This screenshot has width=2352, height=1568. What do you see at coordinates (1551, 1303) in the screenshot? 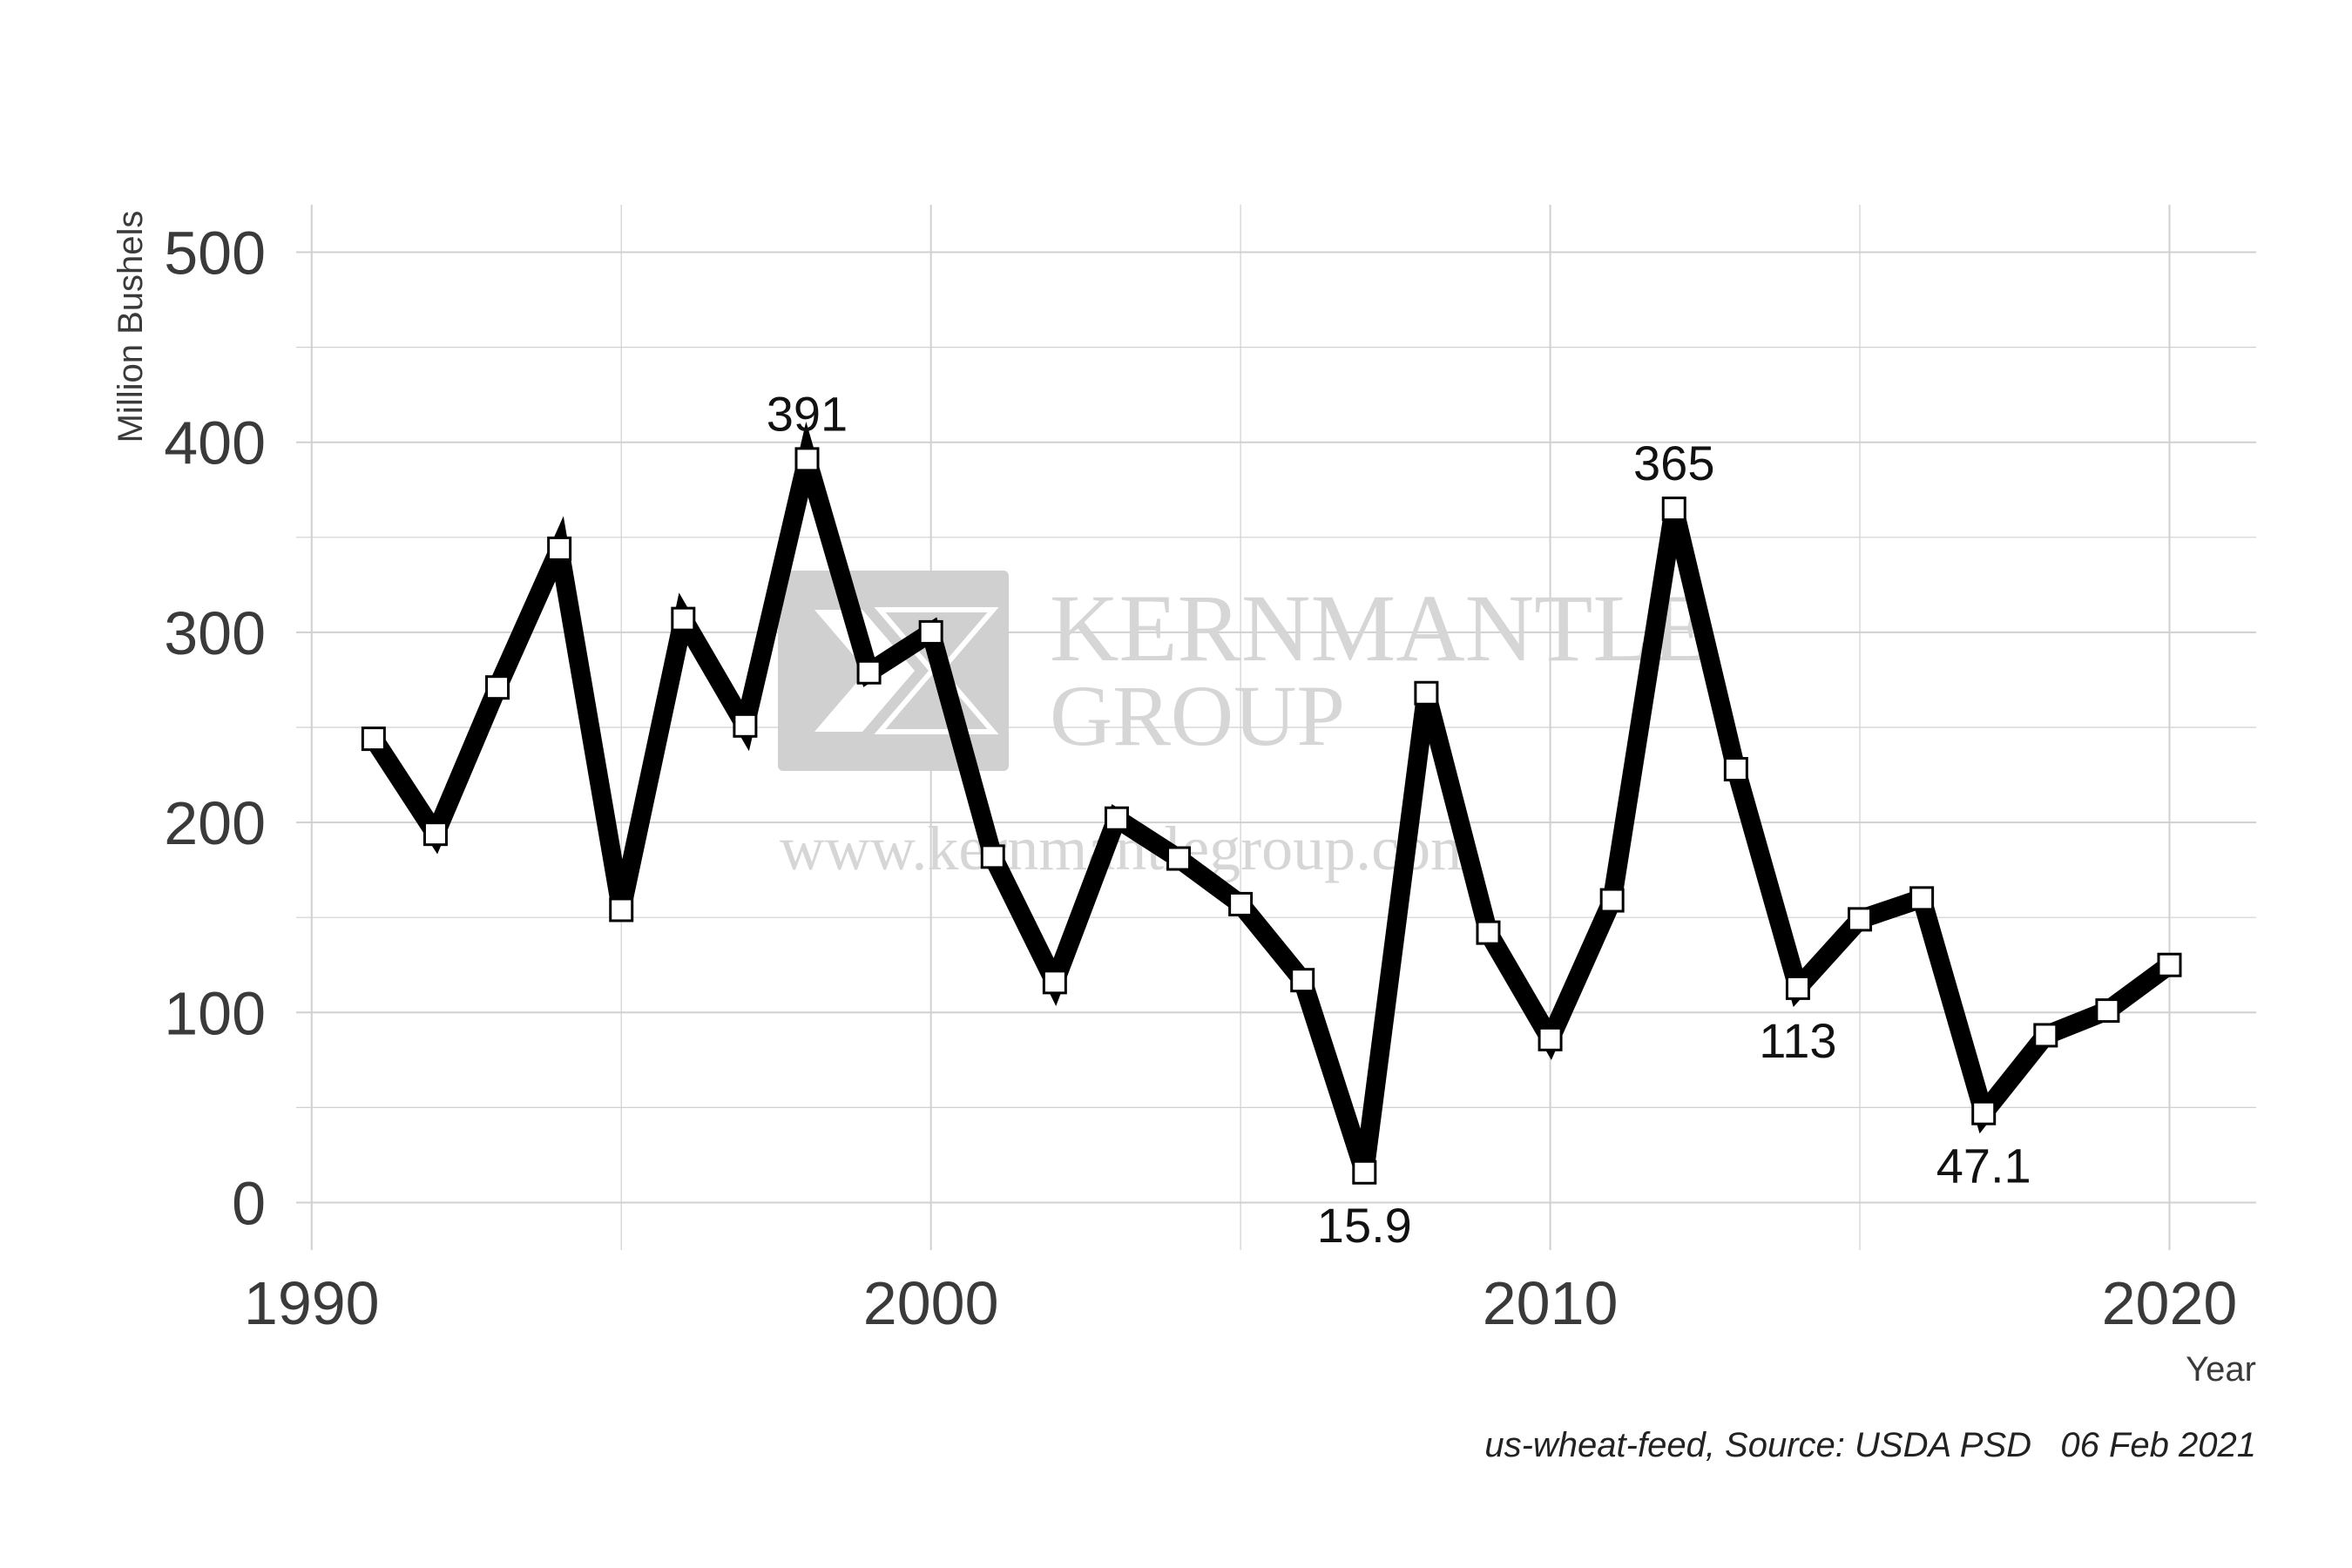
I see `x-tick-label: 2010` at bounding box center [1551, 1303].